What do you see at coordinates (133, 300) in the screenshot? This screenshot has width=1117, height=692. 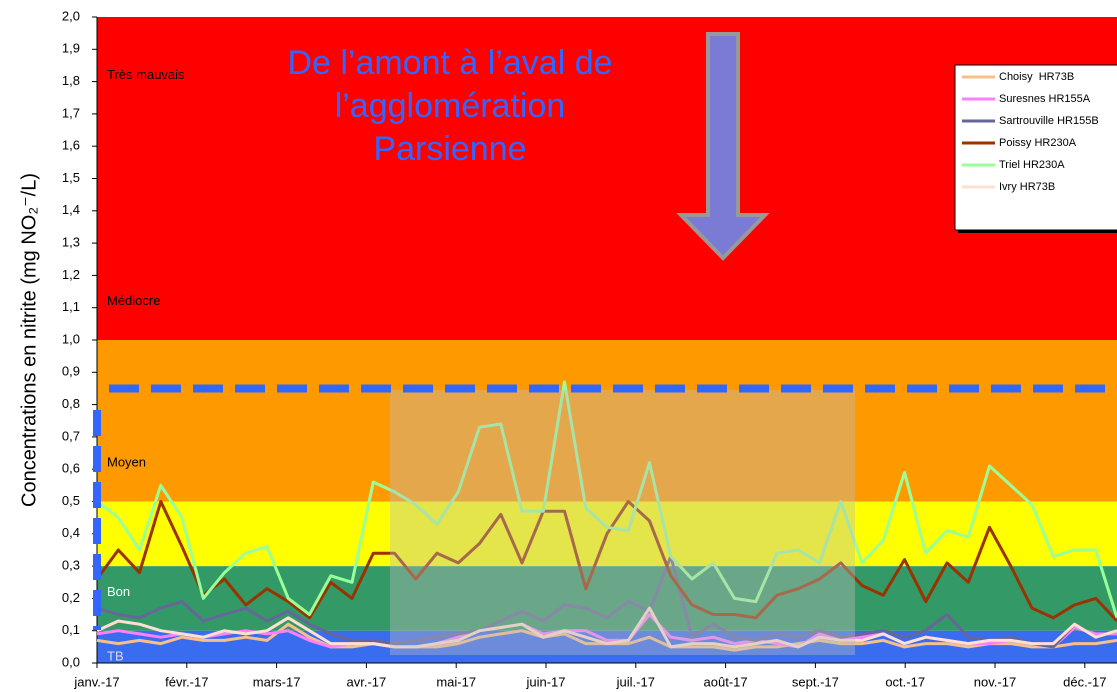 I see `quality-label: Médiocre` at bounding box center [133, 300].